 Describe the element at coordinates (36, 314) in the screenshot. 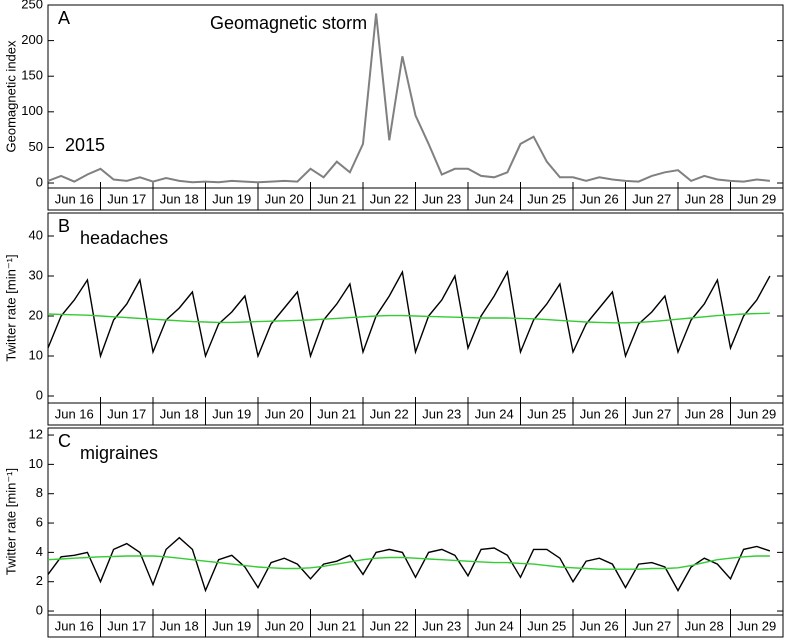

I see `y-tick-label: 20` at that location.